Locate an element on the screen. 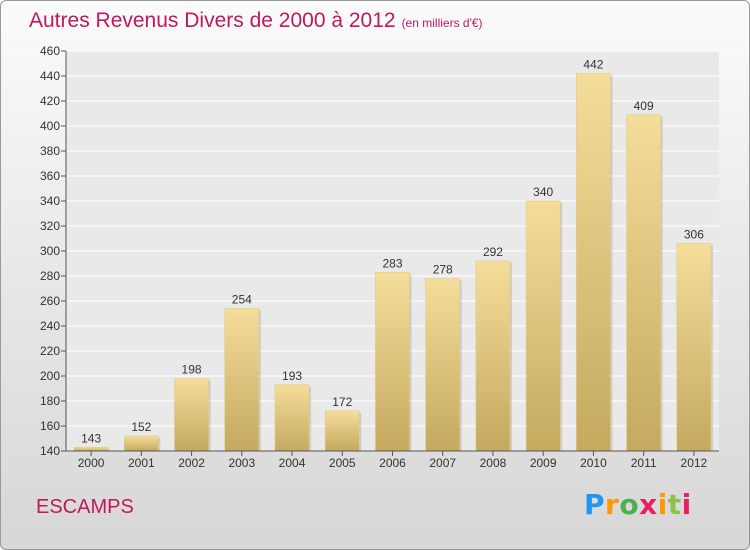 This screenshot has width=750, height=550. proxiti-logo: Proxiti is located at coordinates (638, 504).